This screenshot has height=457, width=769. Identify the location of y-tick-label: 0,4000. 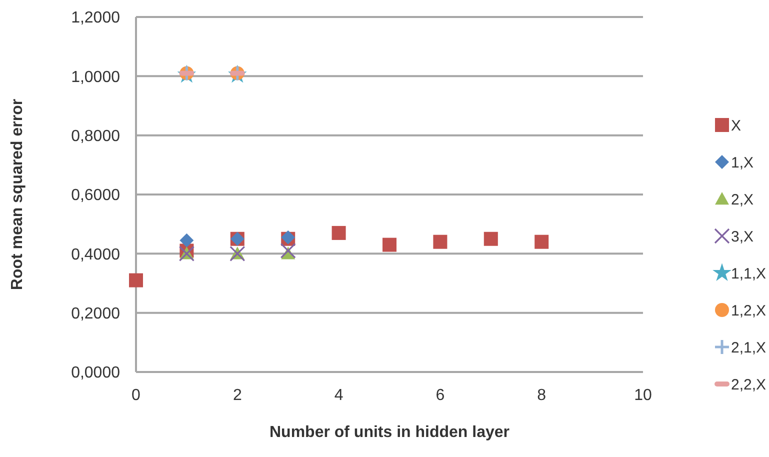
(95, 255).